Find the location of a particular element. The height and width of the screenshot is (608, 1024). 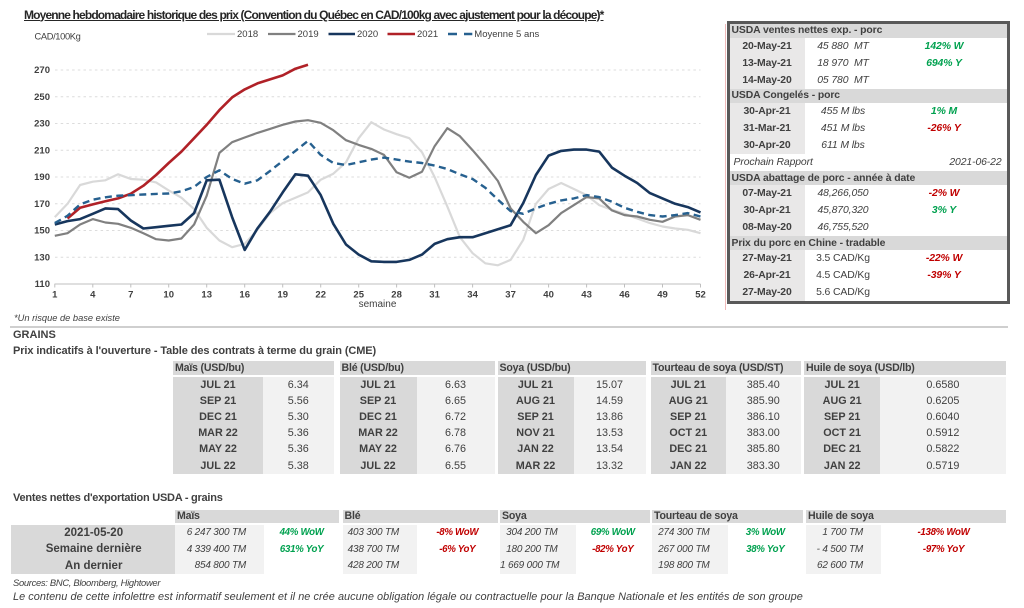

svg-text: 10 is located at coordinates (168, 295).